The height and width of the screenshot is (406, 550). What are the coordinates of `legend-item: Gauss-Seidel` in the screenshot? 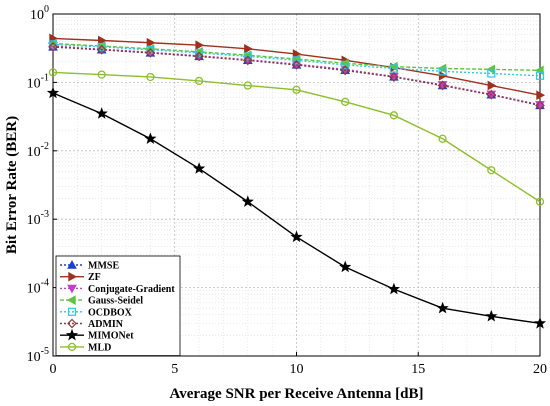 It's located at (101, 301).